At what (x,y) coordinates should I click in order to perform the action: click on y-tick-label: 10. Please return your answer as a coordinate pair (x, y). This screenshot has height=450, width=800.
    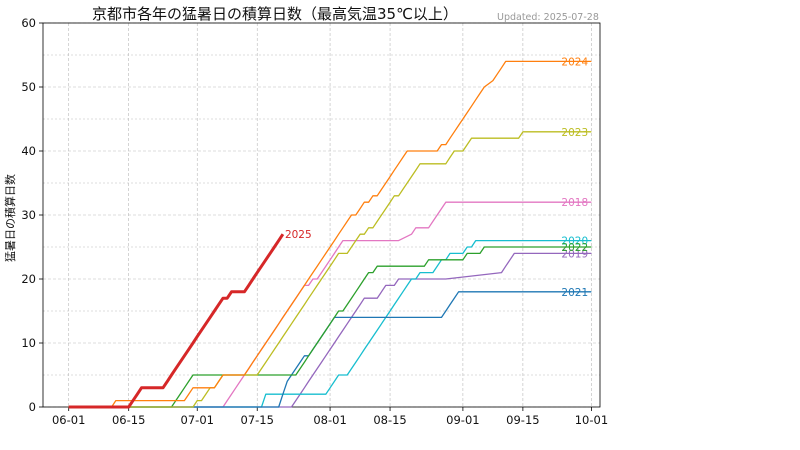
    Looking at the image, I should click on (28, 343).